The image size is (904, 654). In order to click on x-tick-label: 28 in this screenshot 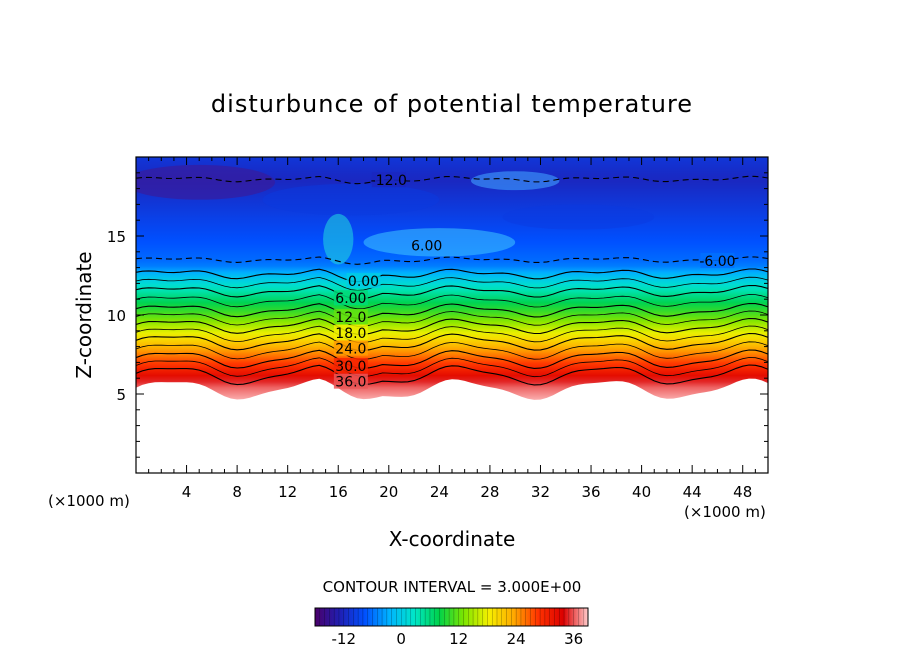, I will do `click(489, 492)`.